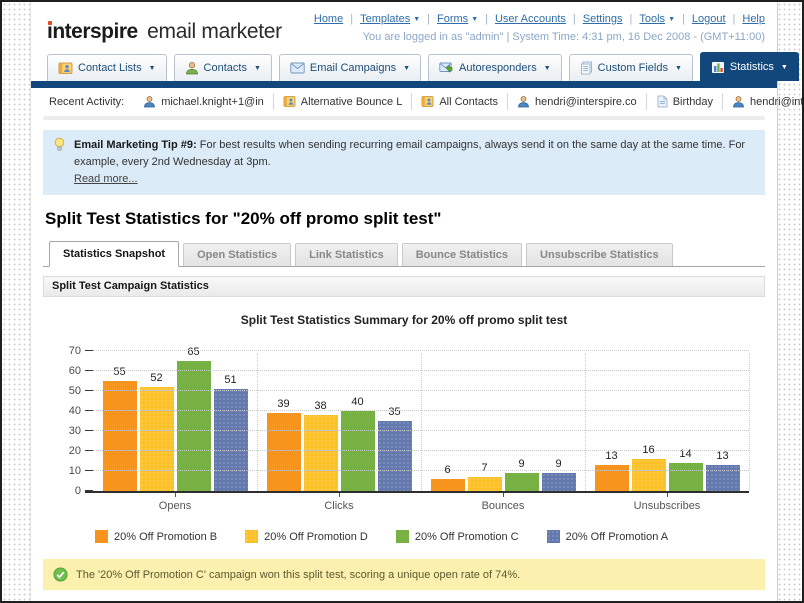 The height and width of the screenshot is (603, 804). I want to click on bar-clicks-20-off-promotion-d: 38, so click(320, 446).